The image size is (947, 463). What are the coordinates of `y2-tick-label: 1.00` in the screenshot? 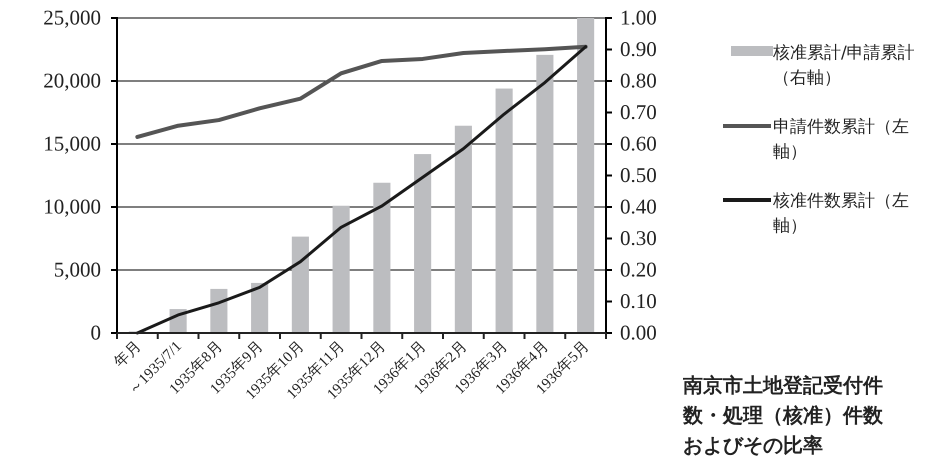 It's located at (638, 18).